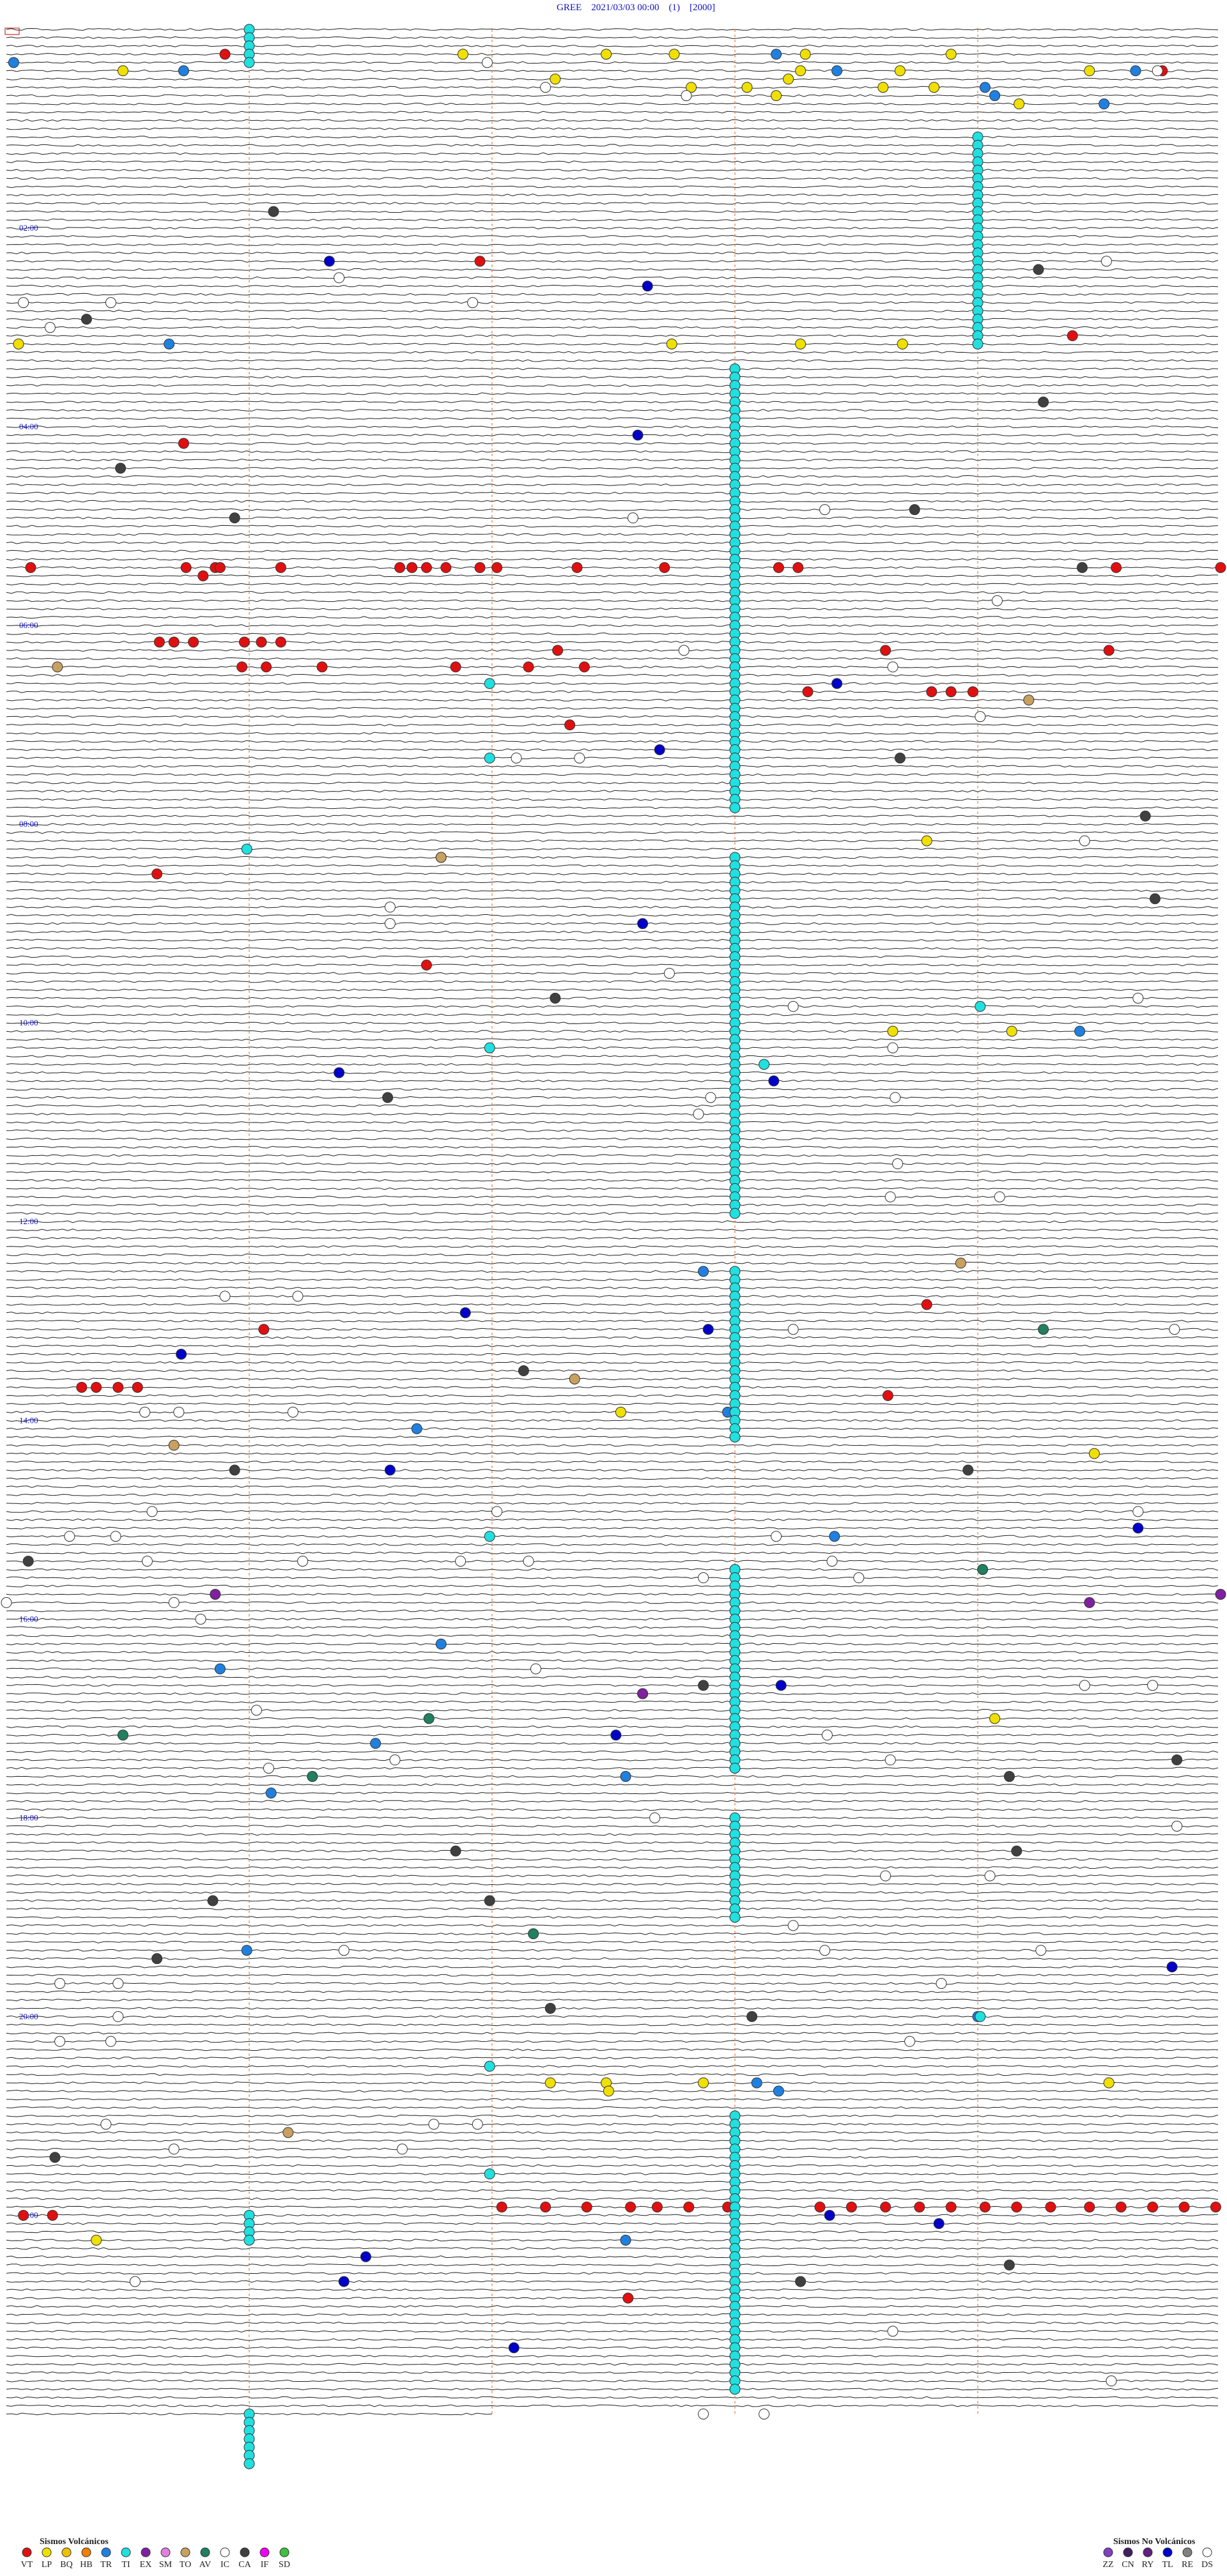 The image size is (1227, 2576). I want to click on hour-label: 20:00, so click(28, 2016).